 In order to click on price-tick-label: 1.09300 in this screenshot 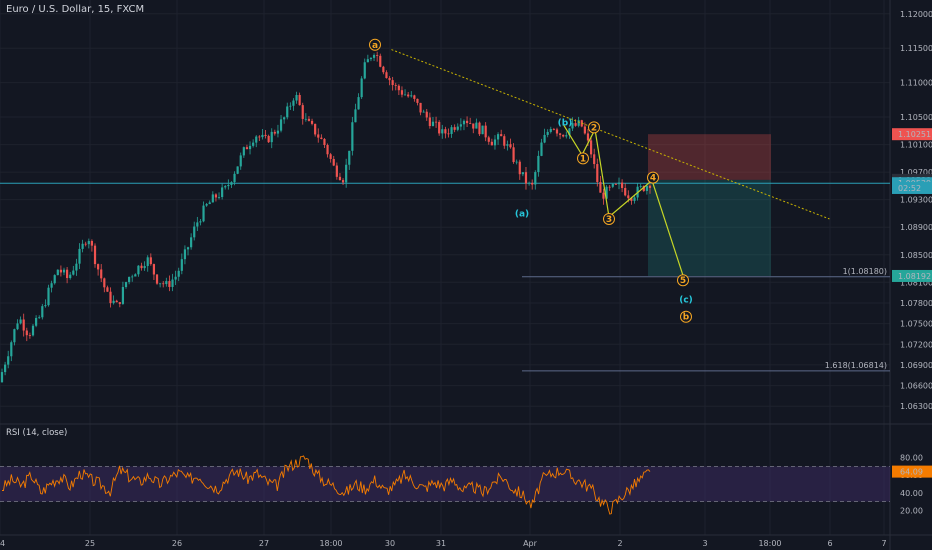, I will do `click(916, 200)`.